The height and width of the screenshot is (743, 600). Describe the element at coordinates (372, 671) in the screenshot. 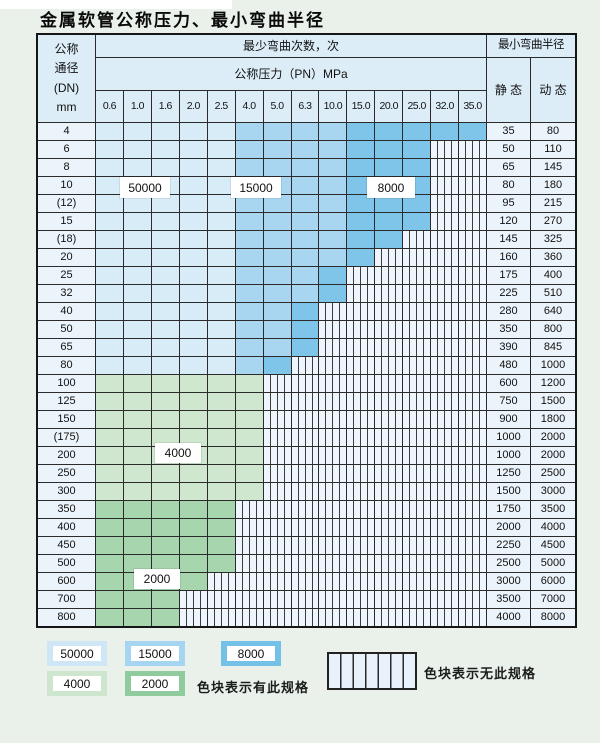

I see `legend-no-spec-swatch` at that location.